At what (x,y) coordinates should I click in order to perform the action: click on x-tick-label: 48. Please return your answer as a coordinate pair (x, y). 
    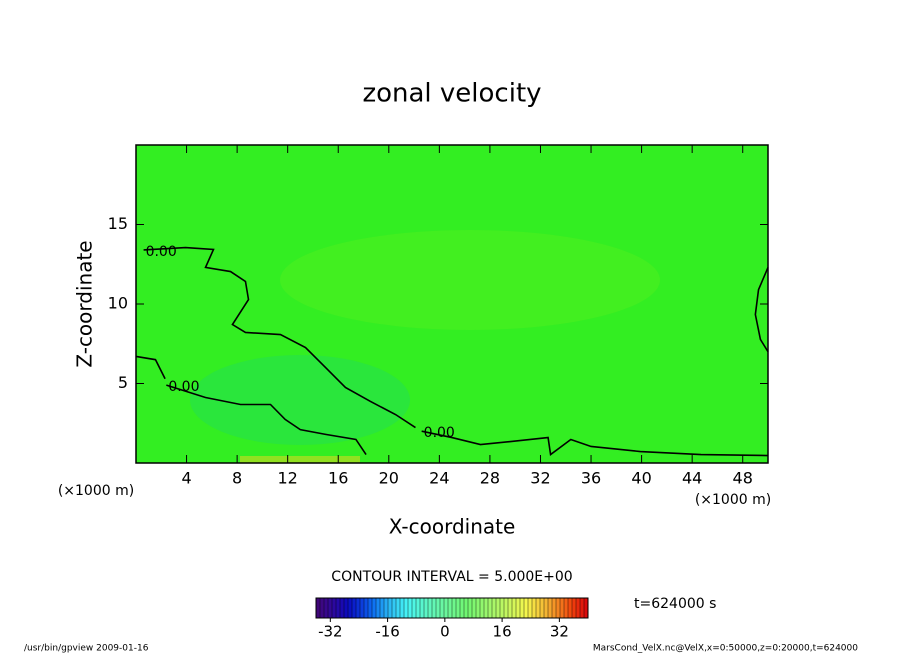
    Looking at the image, I should click on (743, 478).